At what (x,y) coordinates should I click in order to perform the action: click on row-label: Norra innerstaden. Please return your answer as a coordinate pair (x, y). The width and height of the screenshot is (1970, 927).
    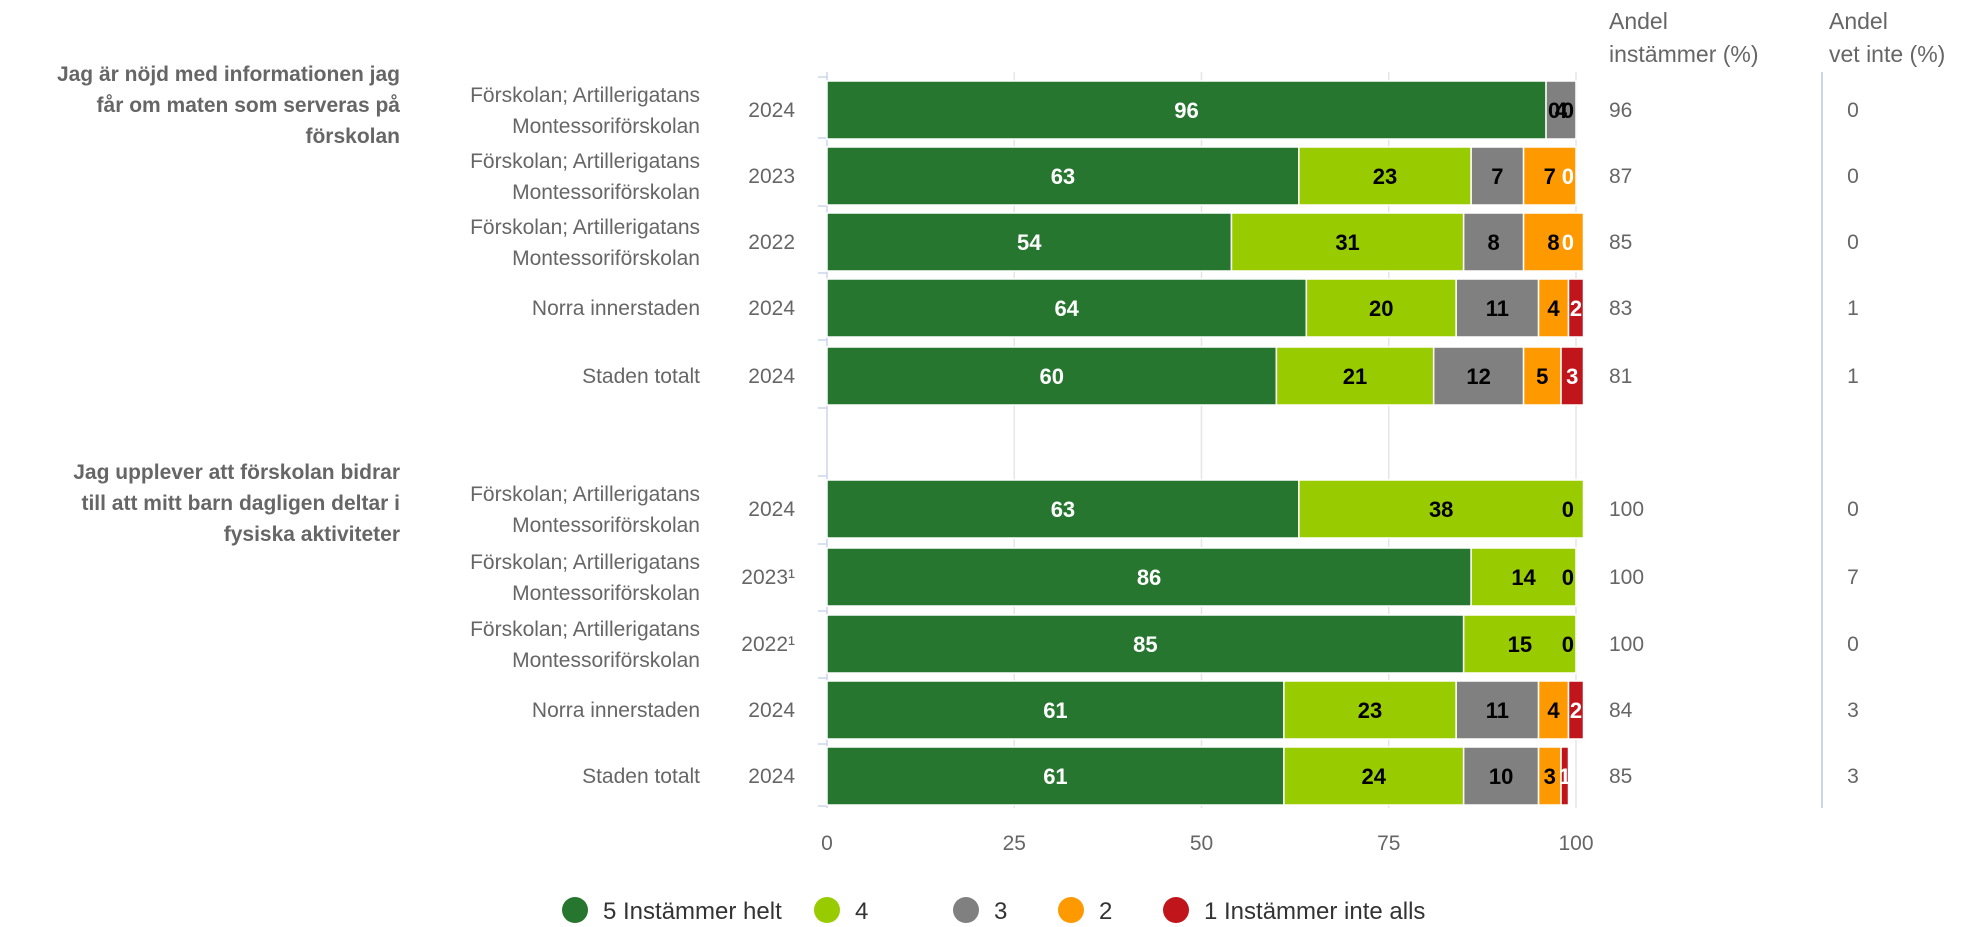
    Looking at the image, I should click on (616, 308).